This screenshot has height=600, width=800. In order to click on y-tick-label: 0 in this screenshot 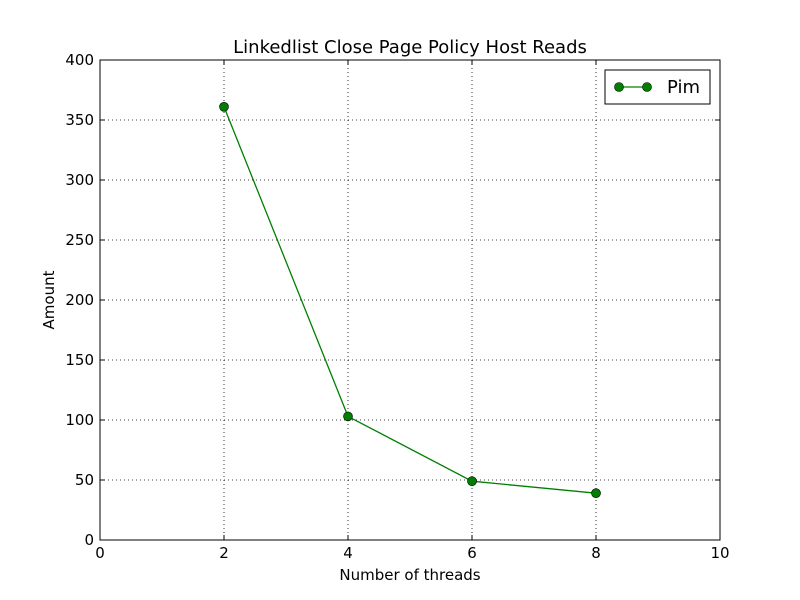, I will do `click(89, 540)`.